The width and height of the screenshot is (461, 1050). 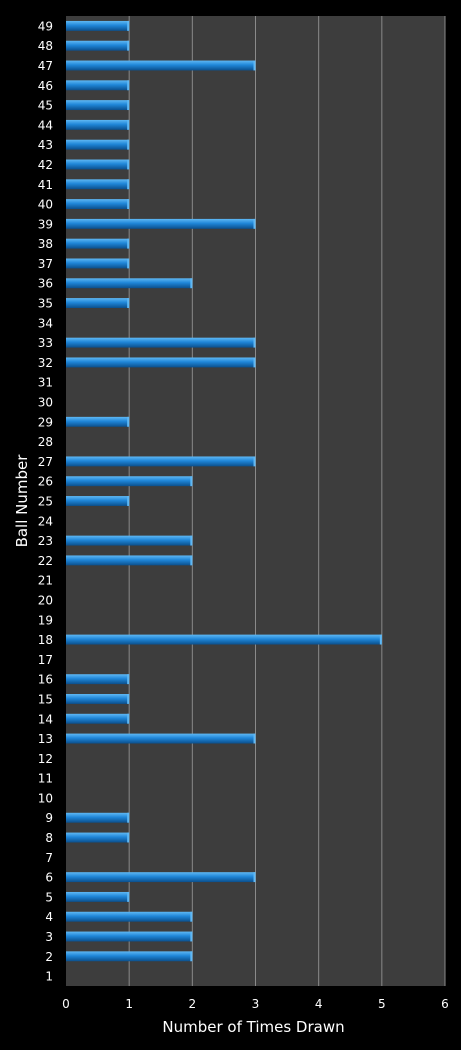 What do you see at coordinates (445, 1004) in the screenshot?
I see `x-tick-label: 6` at bounding box center [445, 1004].